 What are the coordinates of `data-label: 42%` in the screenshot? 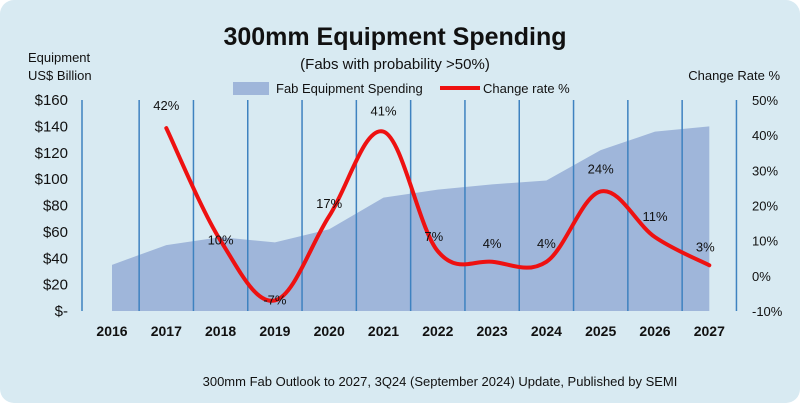 It's located at (166, 105).